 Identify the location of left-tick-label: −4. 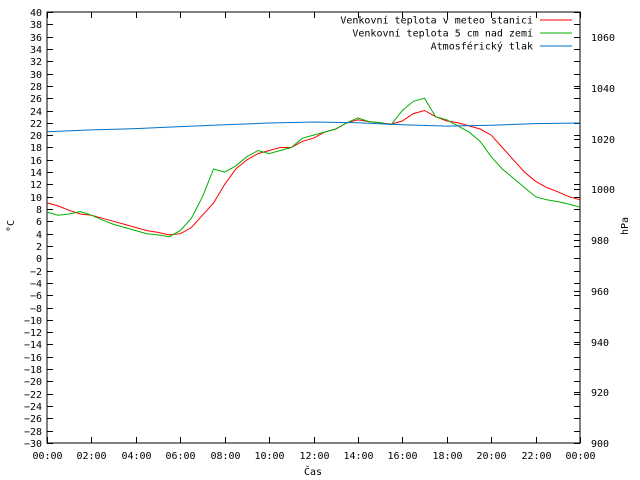
(36, 284).